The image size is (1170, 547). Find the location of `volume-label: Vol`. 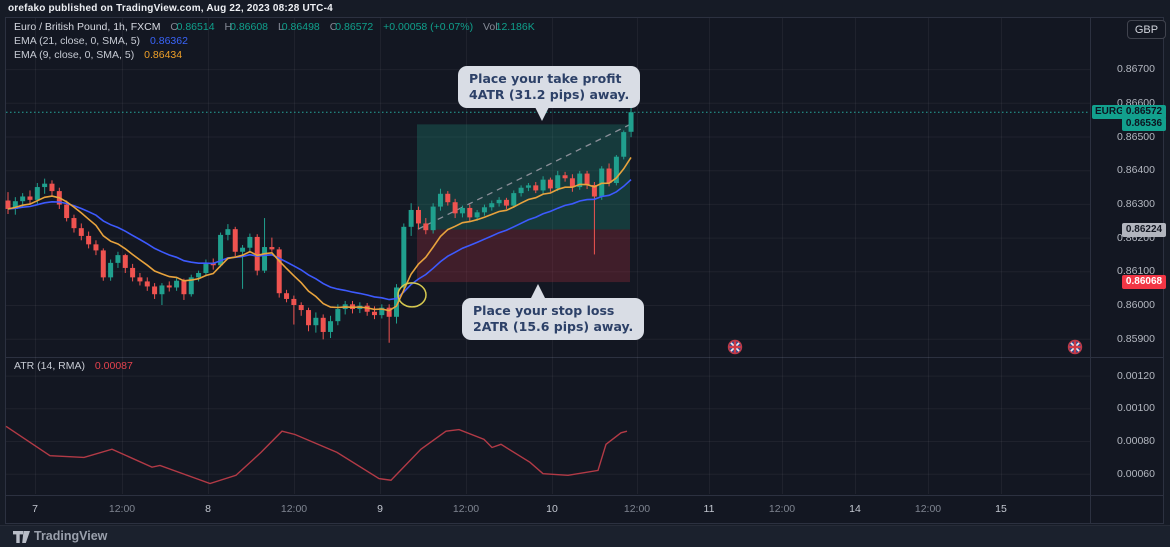

volume-label: Vol is located at coordinates (490, 27).